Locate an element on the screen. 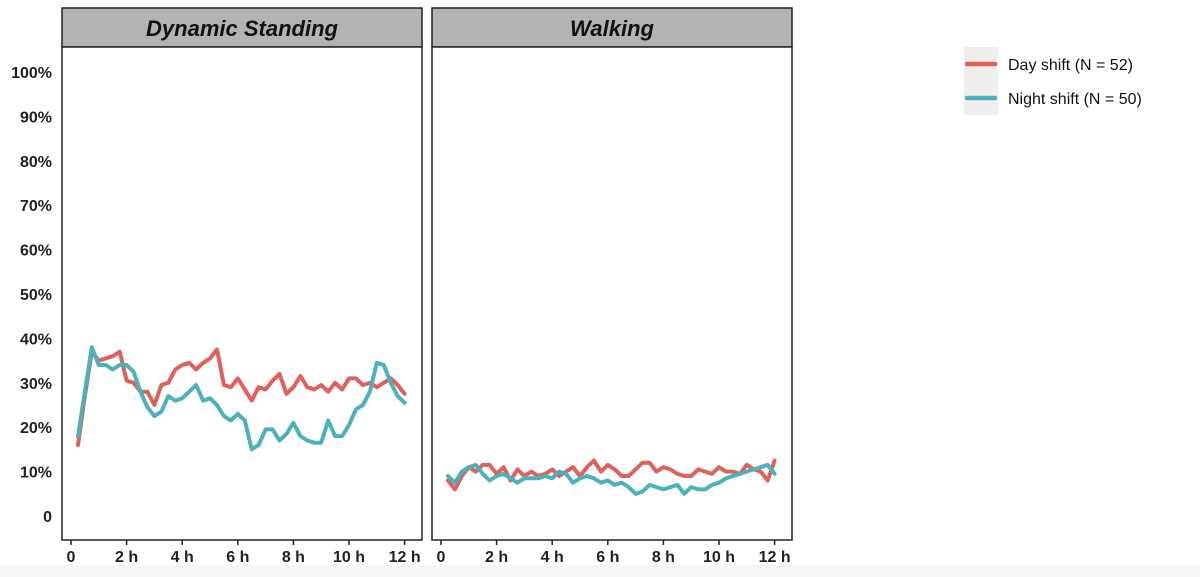 The image size is (1200, 577). bottom-band is located at coordinates (600, 571).